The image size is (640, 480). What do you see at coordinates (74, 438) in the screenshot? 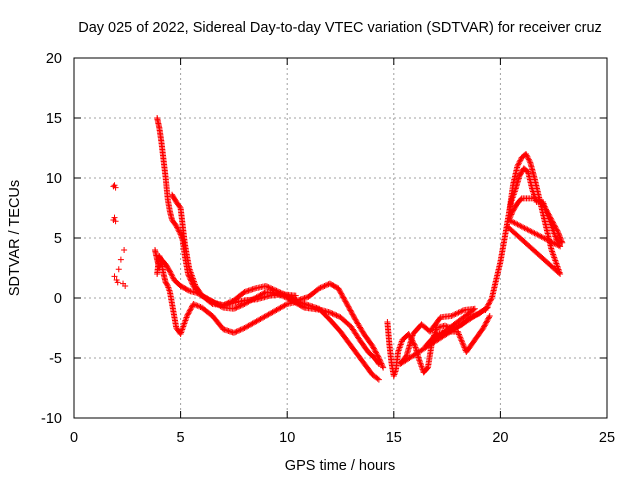
I see `x-tick-label: 0` at bounding box center [74, 438].